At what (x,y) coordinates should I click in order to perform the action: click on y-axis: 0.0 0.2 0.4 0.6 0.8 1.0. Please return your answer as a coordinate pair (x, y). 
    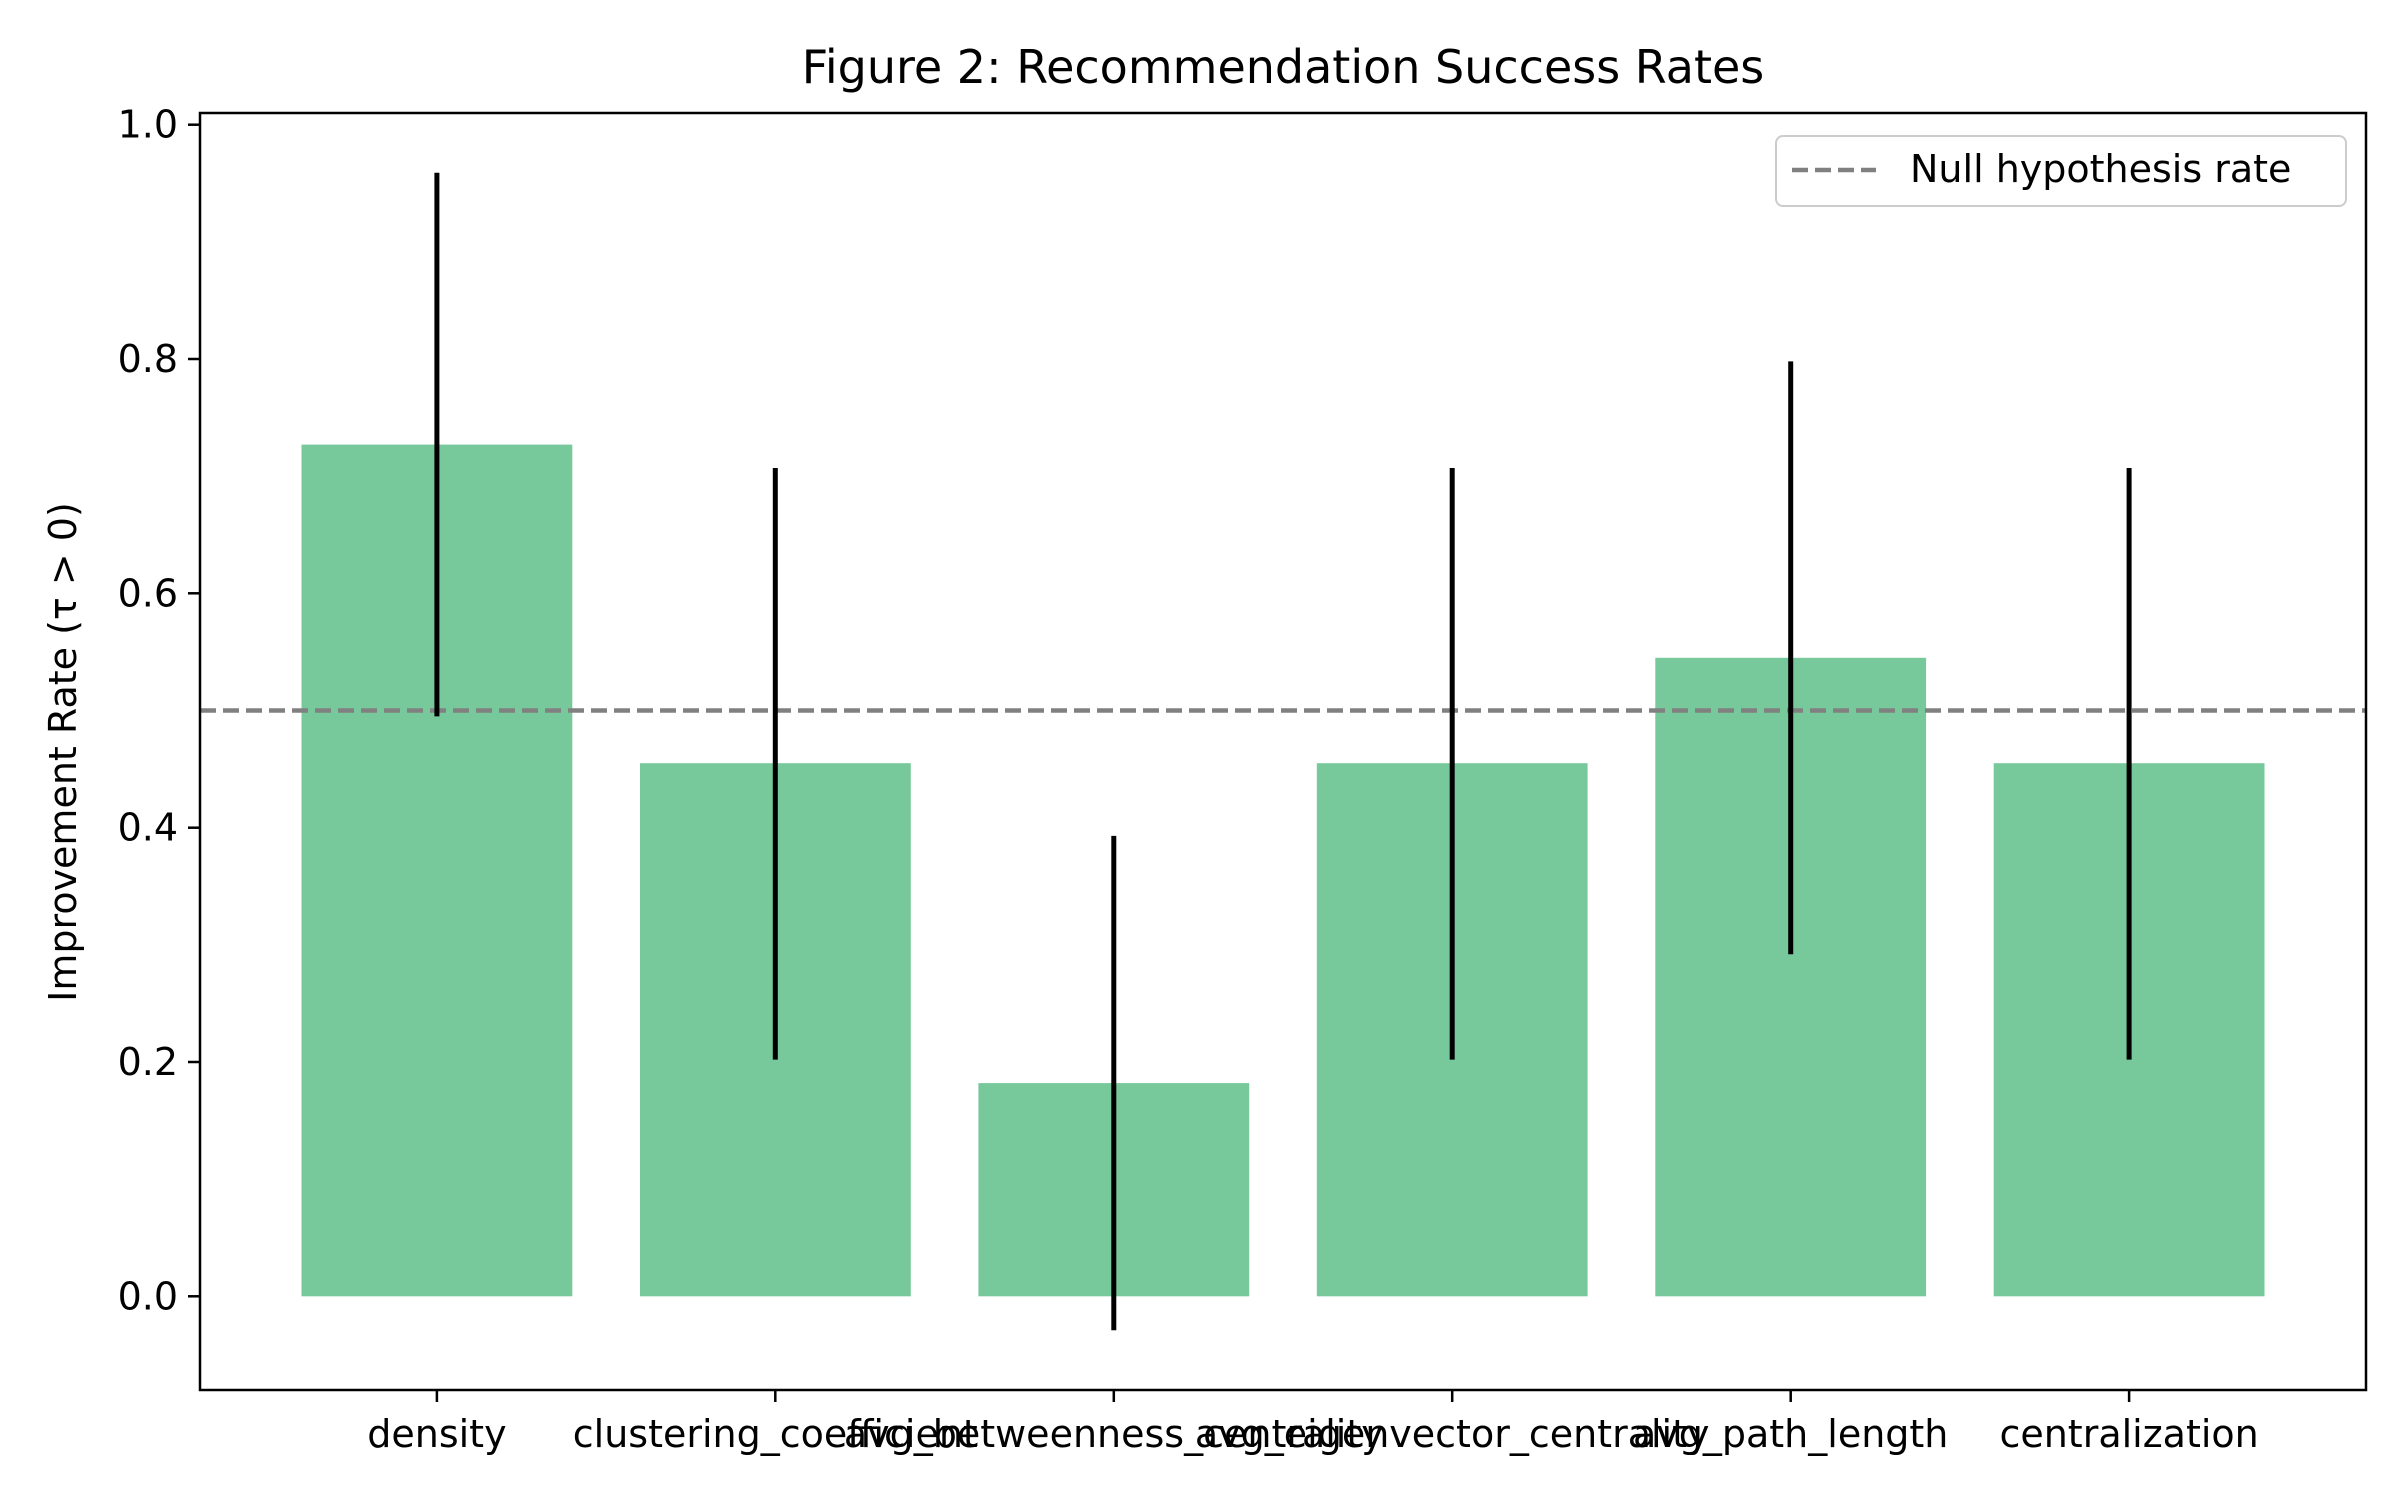
    Looking at the image, I should click on (159, 710).